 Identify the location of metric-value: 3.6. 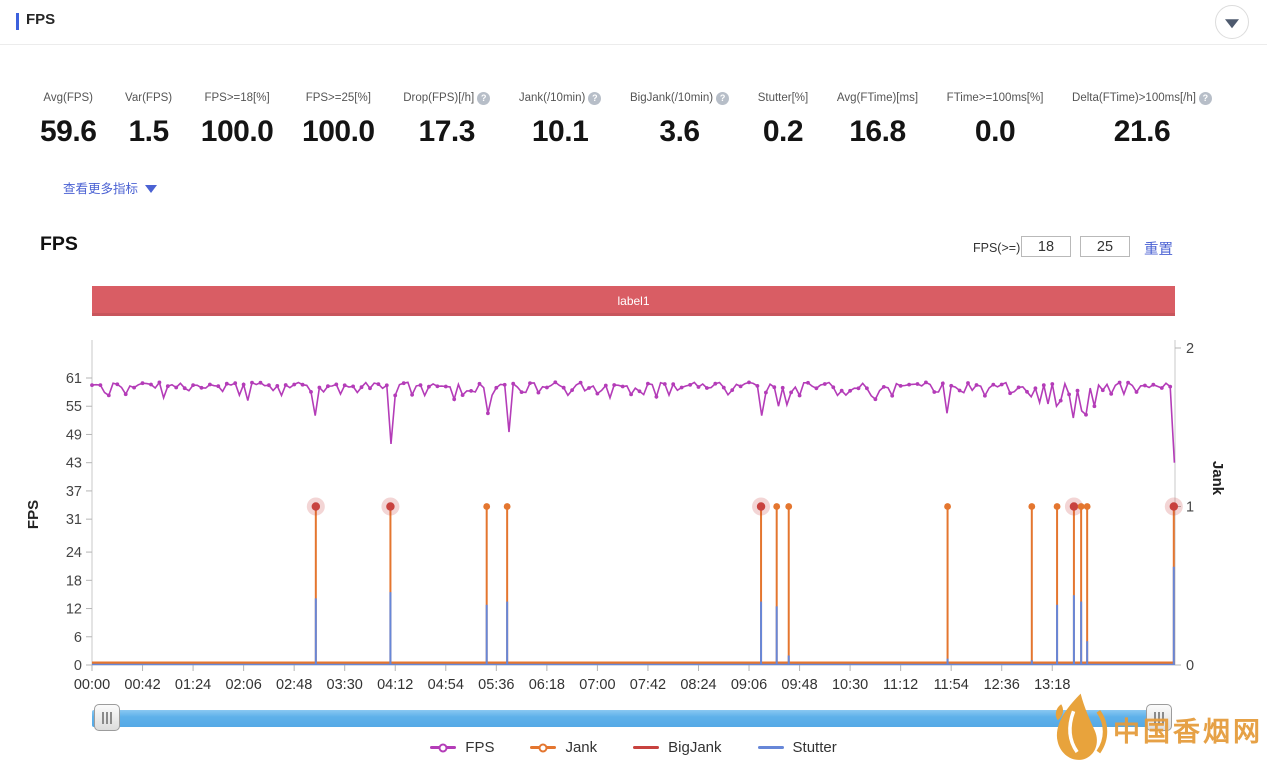
(679, 131).